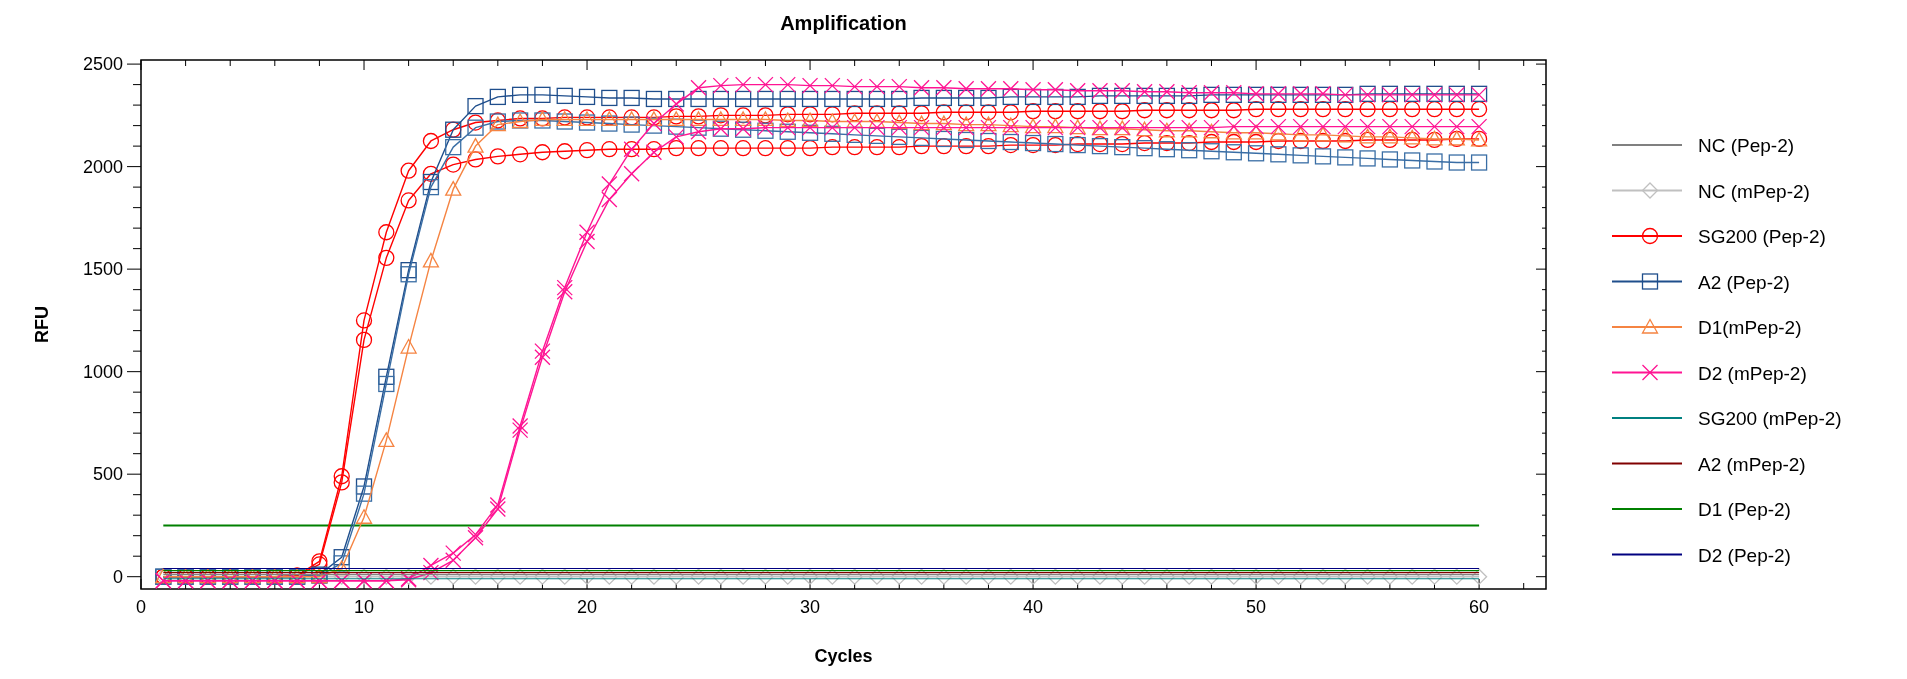  Describe the element at coordinates (117, 576) in the screenshot. I see `y-tick-label: 0` at that location.